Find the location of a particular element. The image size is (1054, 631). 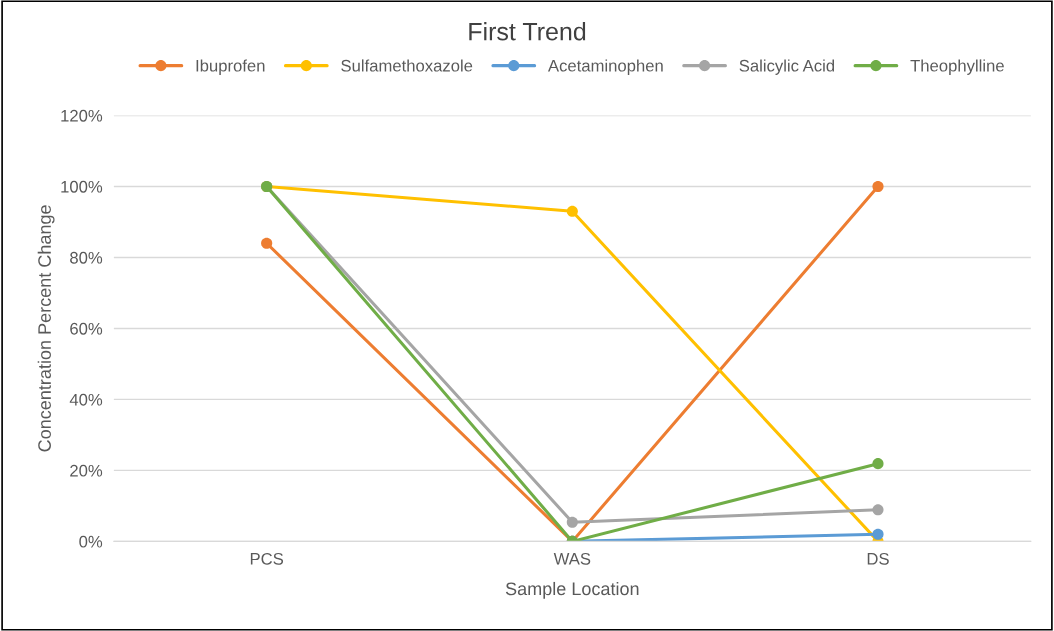

legend-label: Sulfamethoxazole is located at coordinates (407, 65).